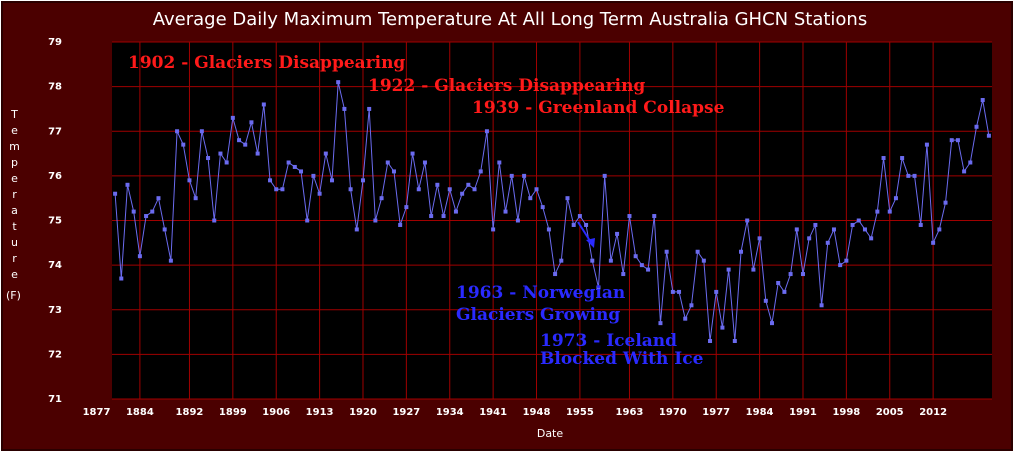 The height and width of the screenshot is (457, 1024). I want to click on annotation: 1939 - Greenland Collapse, so click(598, 108).